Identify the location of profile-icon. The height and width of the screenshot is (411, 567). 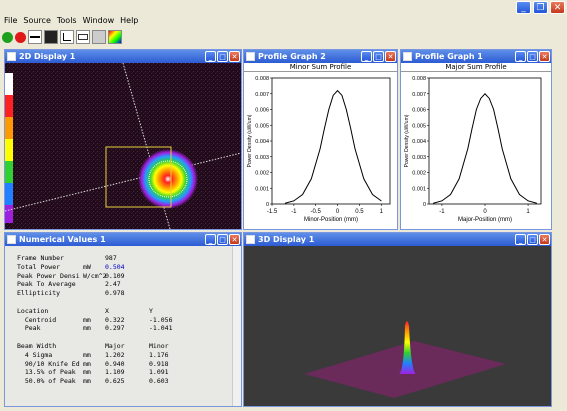
(35, 37).